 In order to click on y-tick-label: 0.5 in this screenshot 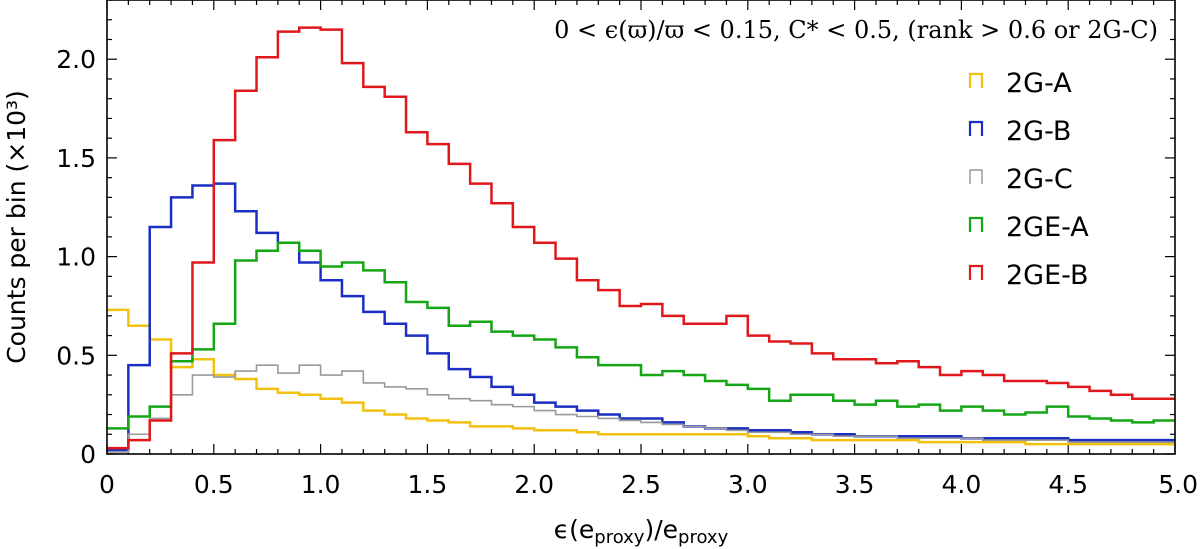, I will do `click(76, 355)`.